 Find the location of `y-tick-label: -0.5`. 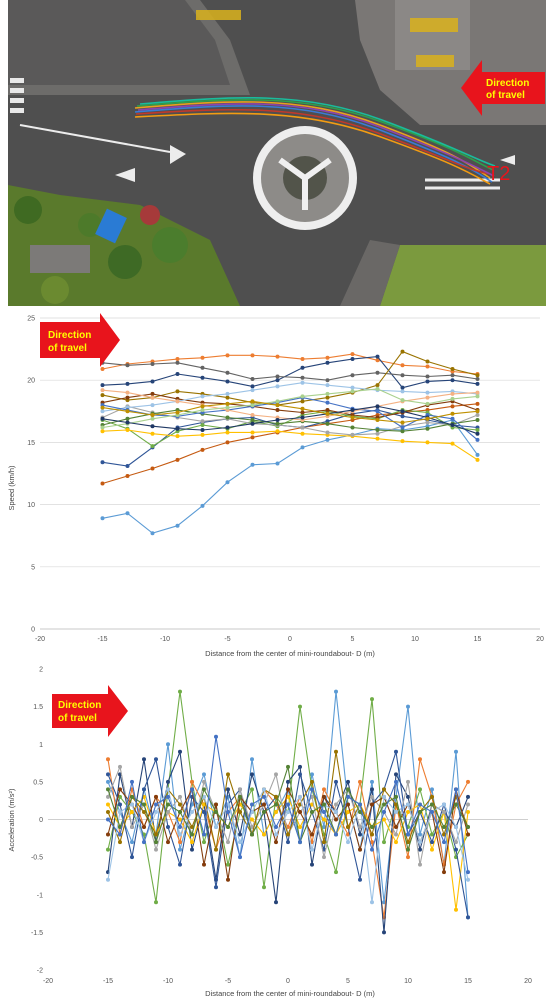

y-tick-label: -0.5 is located at coordinates (37, 858).